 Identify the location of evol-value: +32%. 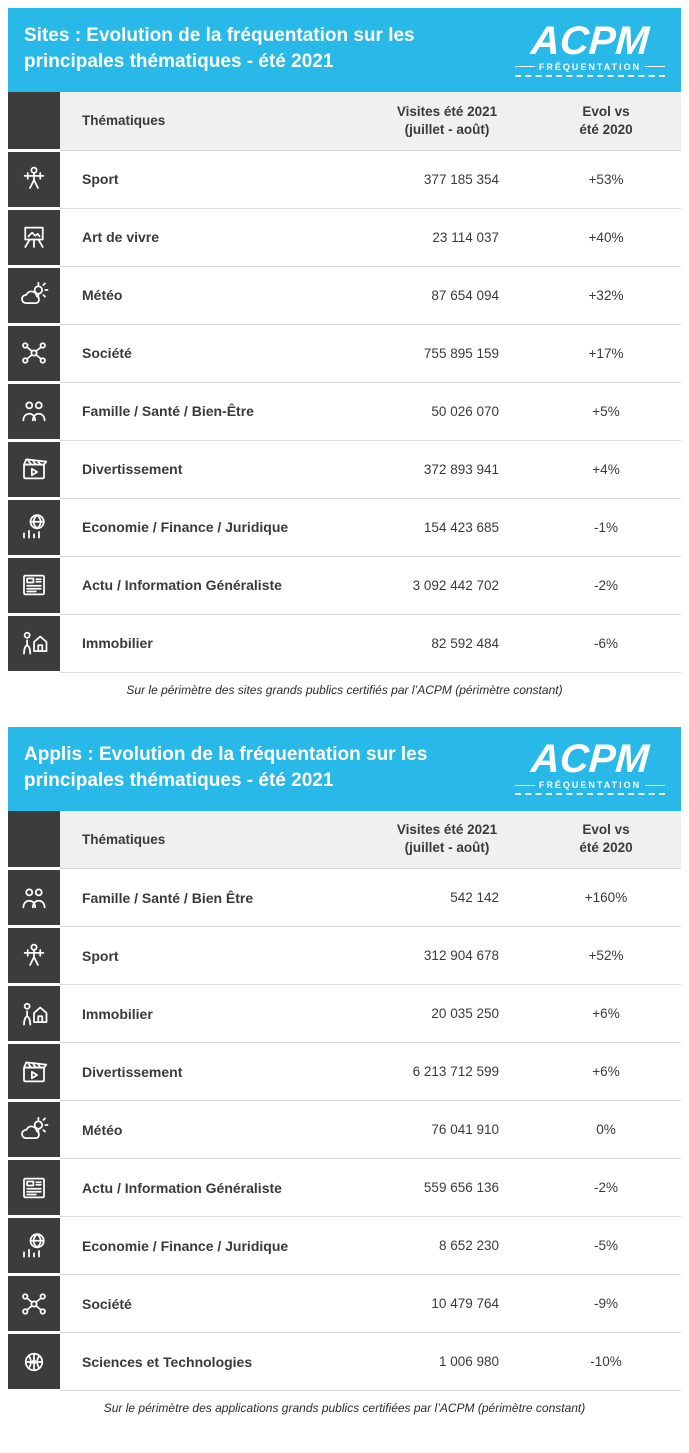
(606, 295).